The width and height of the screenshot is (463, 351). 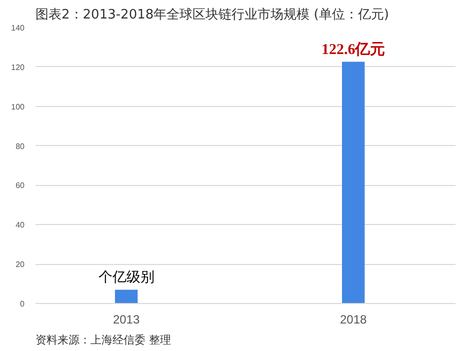 I want to click on y-tick-label: 0, so click(x=23, y=304).